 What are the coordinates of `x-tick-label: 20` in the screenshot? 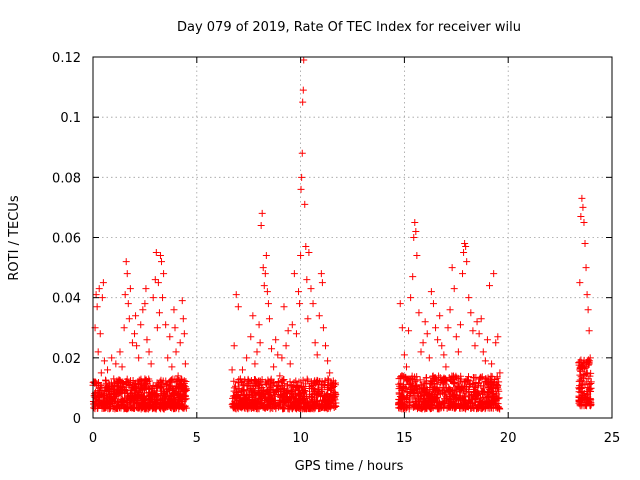 It's located at (508, 438).